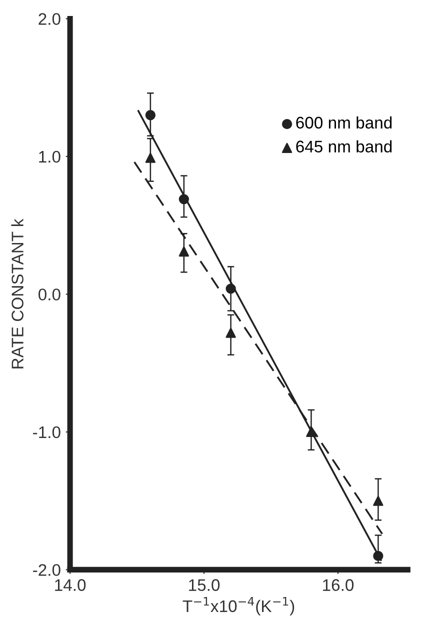 Image resolution: width=422 pixels, height=624 pixels. What do you see at coordinates (70, 585) in the screenshot?
I see `x-tick-label: 14.0` at bounding box center [70, 585].